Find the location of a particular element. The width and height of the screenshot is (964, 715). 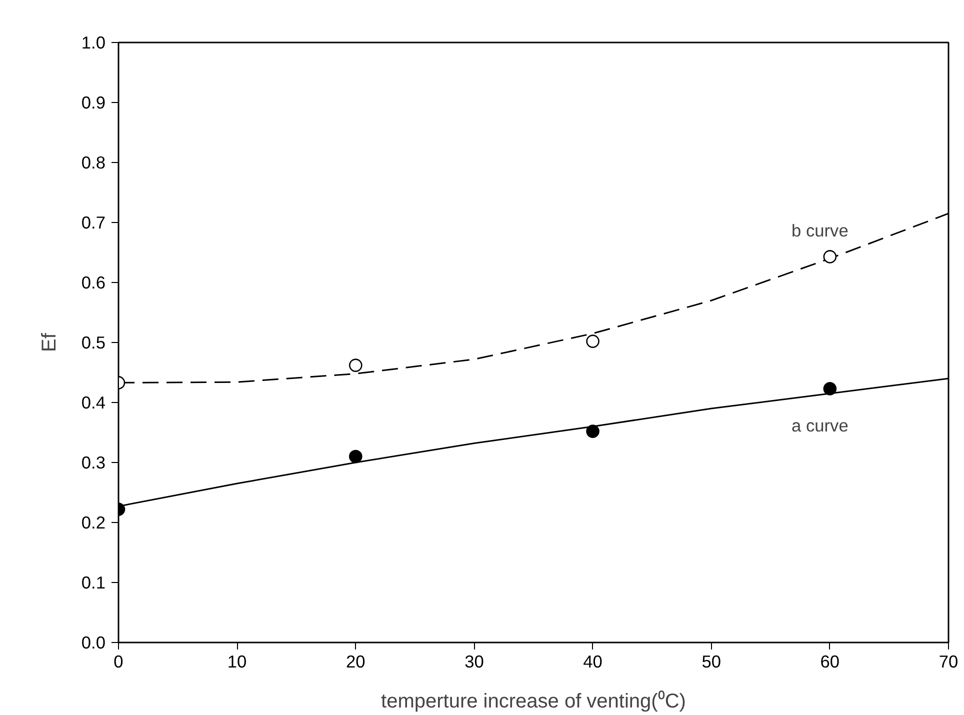

y-tick-label: 0.3 is located at coordinates (93, 462).